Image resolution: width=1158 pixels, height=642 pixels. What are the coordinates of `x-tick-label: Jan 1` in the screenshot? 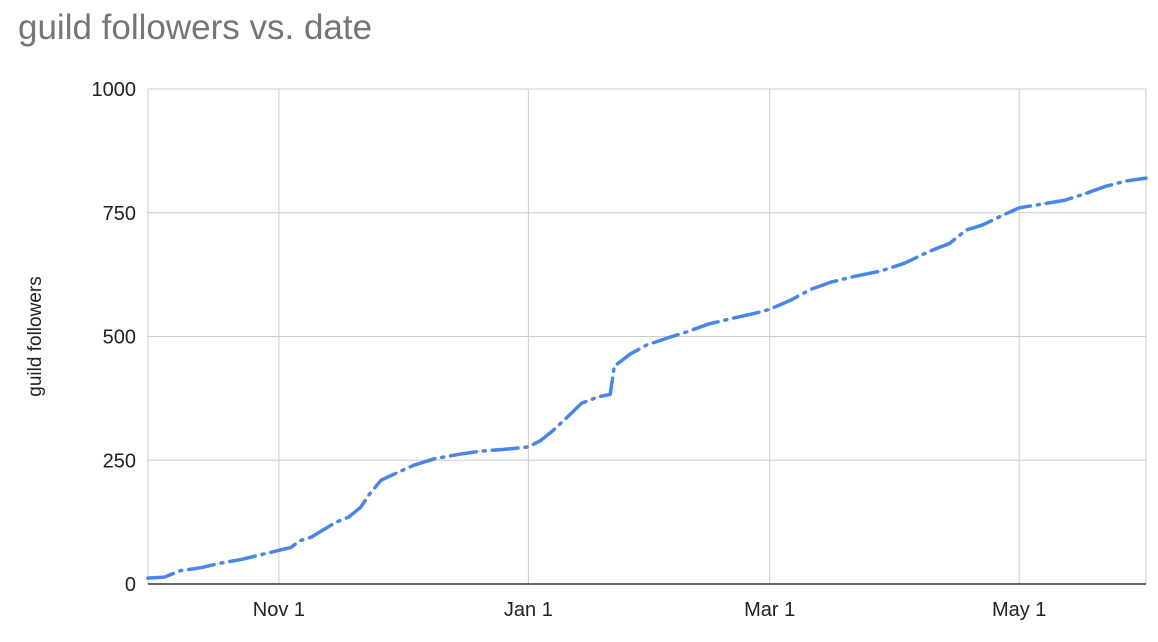 It's located at (528, 610).